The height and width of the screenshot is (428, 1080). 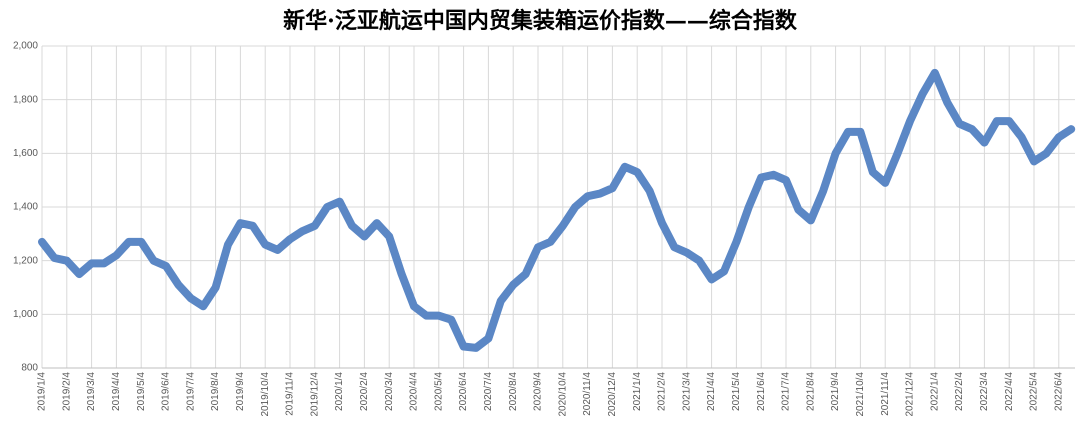 I want to click on x-tick-label: 2019/7/4, so click(x=190, y=391).